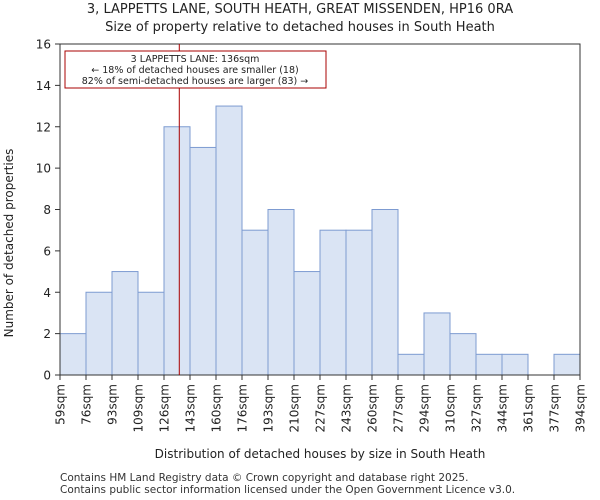 Image resolution: width=600 pixels, height=500 pixels. I want to click on y-axis-label: Number of detached properties, so click(9, 243).